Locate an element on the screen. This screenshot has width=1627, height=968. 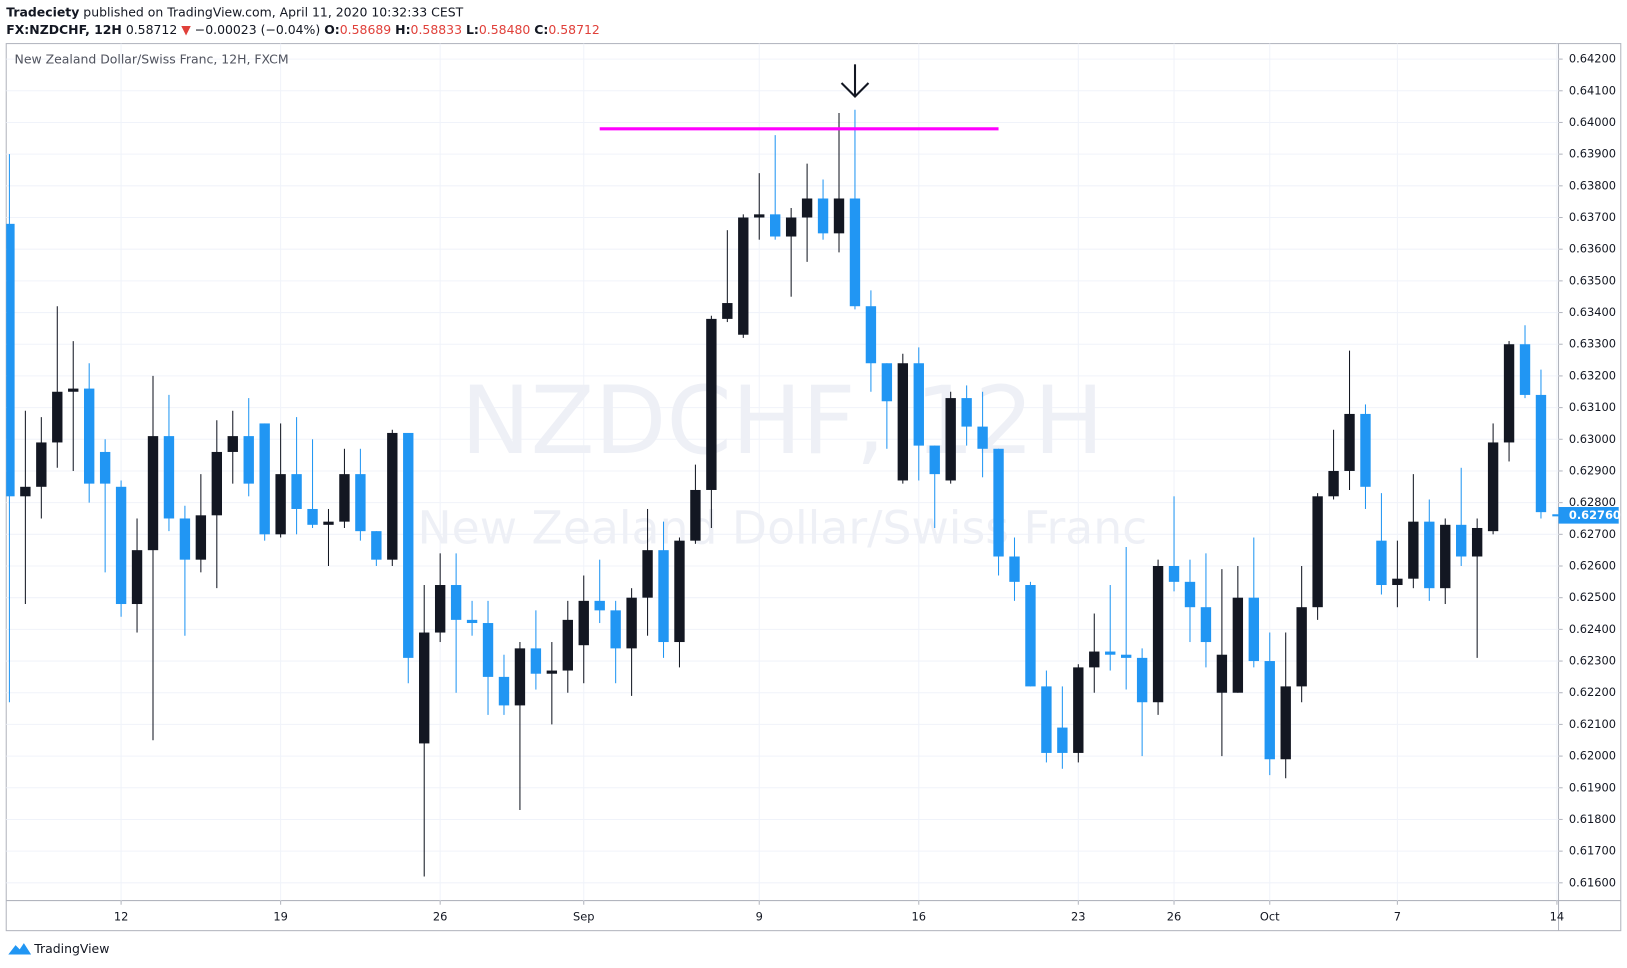
ohlc-label: L: is located at coordinates (472, 29).